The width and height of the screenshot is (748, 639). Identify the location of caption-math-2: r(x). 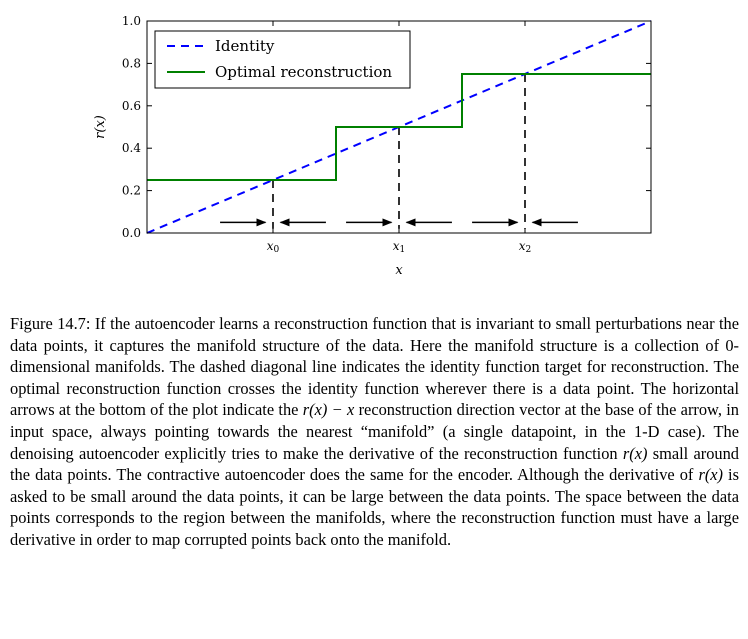
(635, 453).